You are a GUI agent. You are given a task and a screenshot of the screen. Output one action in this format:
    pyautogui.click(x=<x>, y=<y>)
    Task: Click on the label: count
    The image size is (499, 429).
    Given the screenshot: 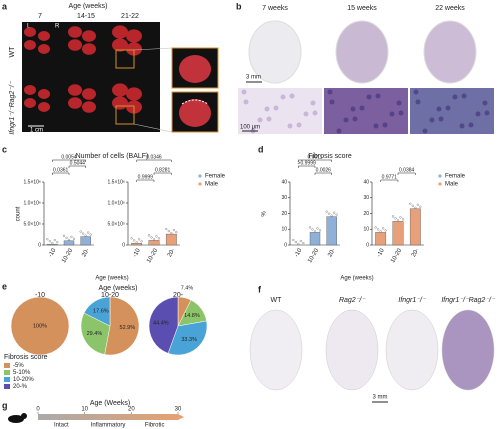 What is the action you would take?
    pyautogui.click(x=19, y=213)
    